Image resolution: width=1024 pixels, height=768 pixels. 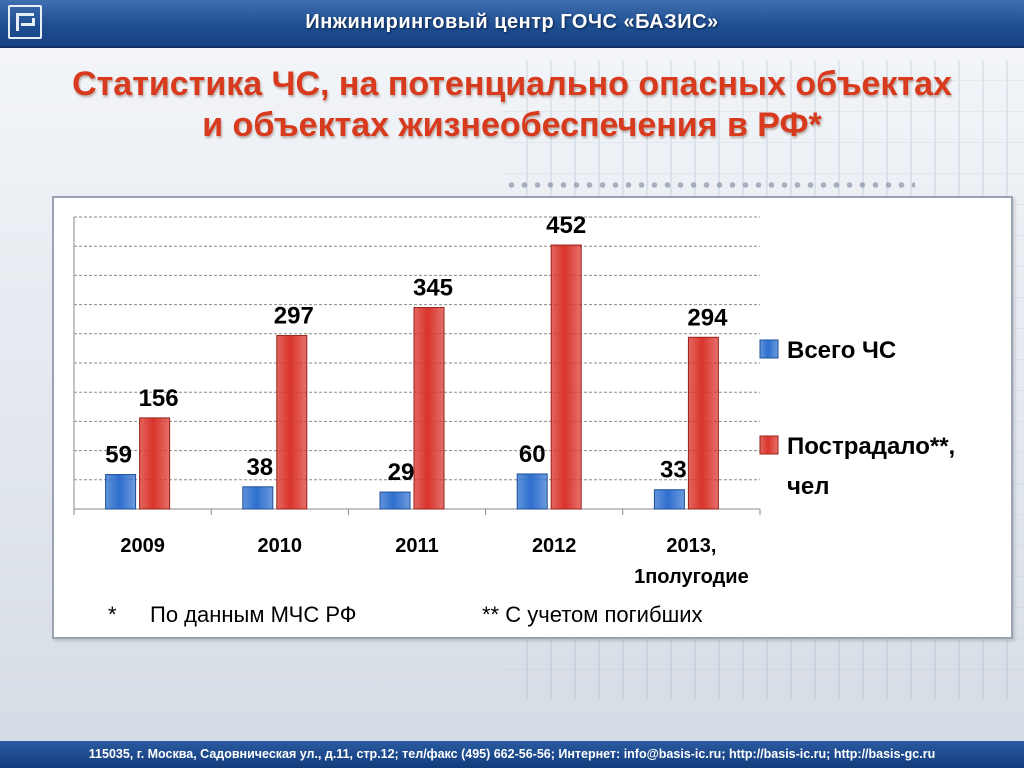 What do you see at coordinates (25, 22) in the screenshot?
I see `basis-logo-icon` at bounding box center [25, 22].